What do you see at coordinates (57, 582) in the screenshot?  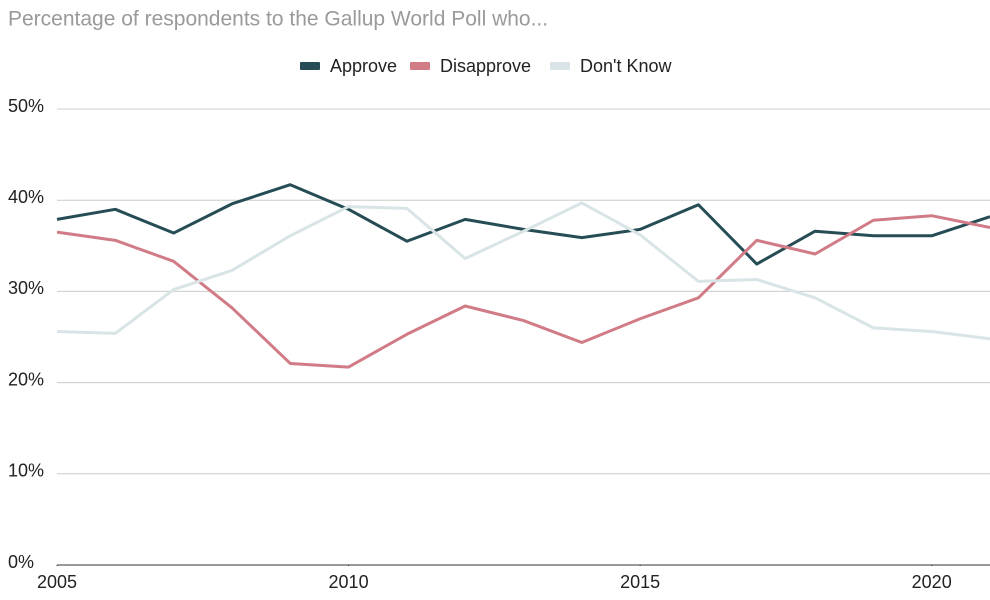 I see `x-tick-label: 2005` at bounding box center [57, 582].